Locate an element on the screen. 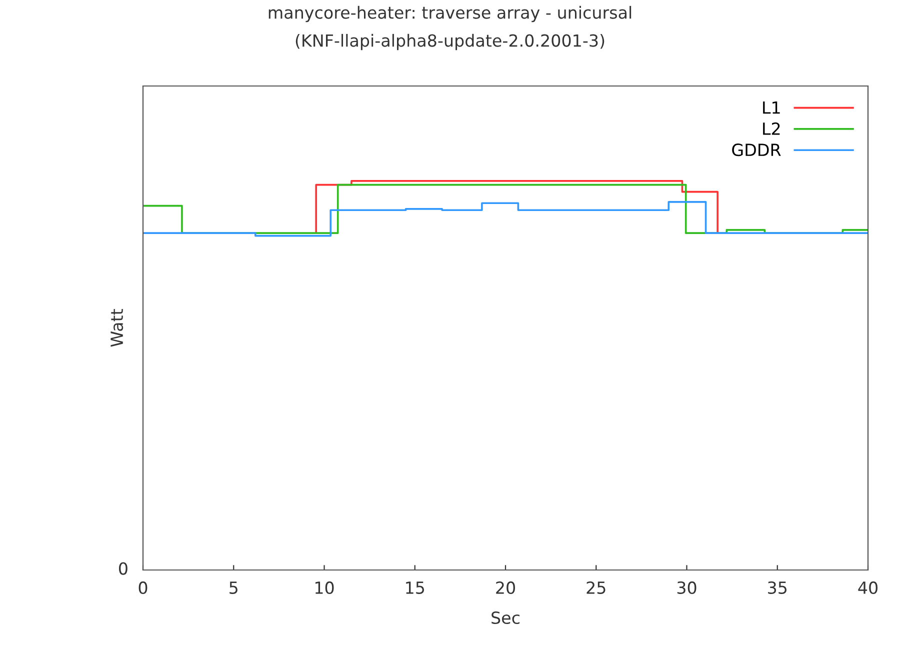 Image resolution: width=900 pixels, height=649 pixels. x-tick-label: 10 is located at coordinates (324, 587).